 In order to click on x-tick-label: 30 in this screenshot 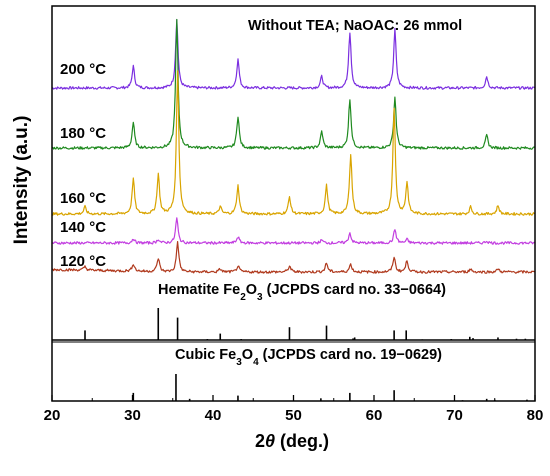, I will do `click(132, 415)`.